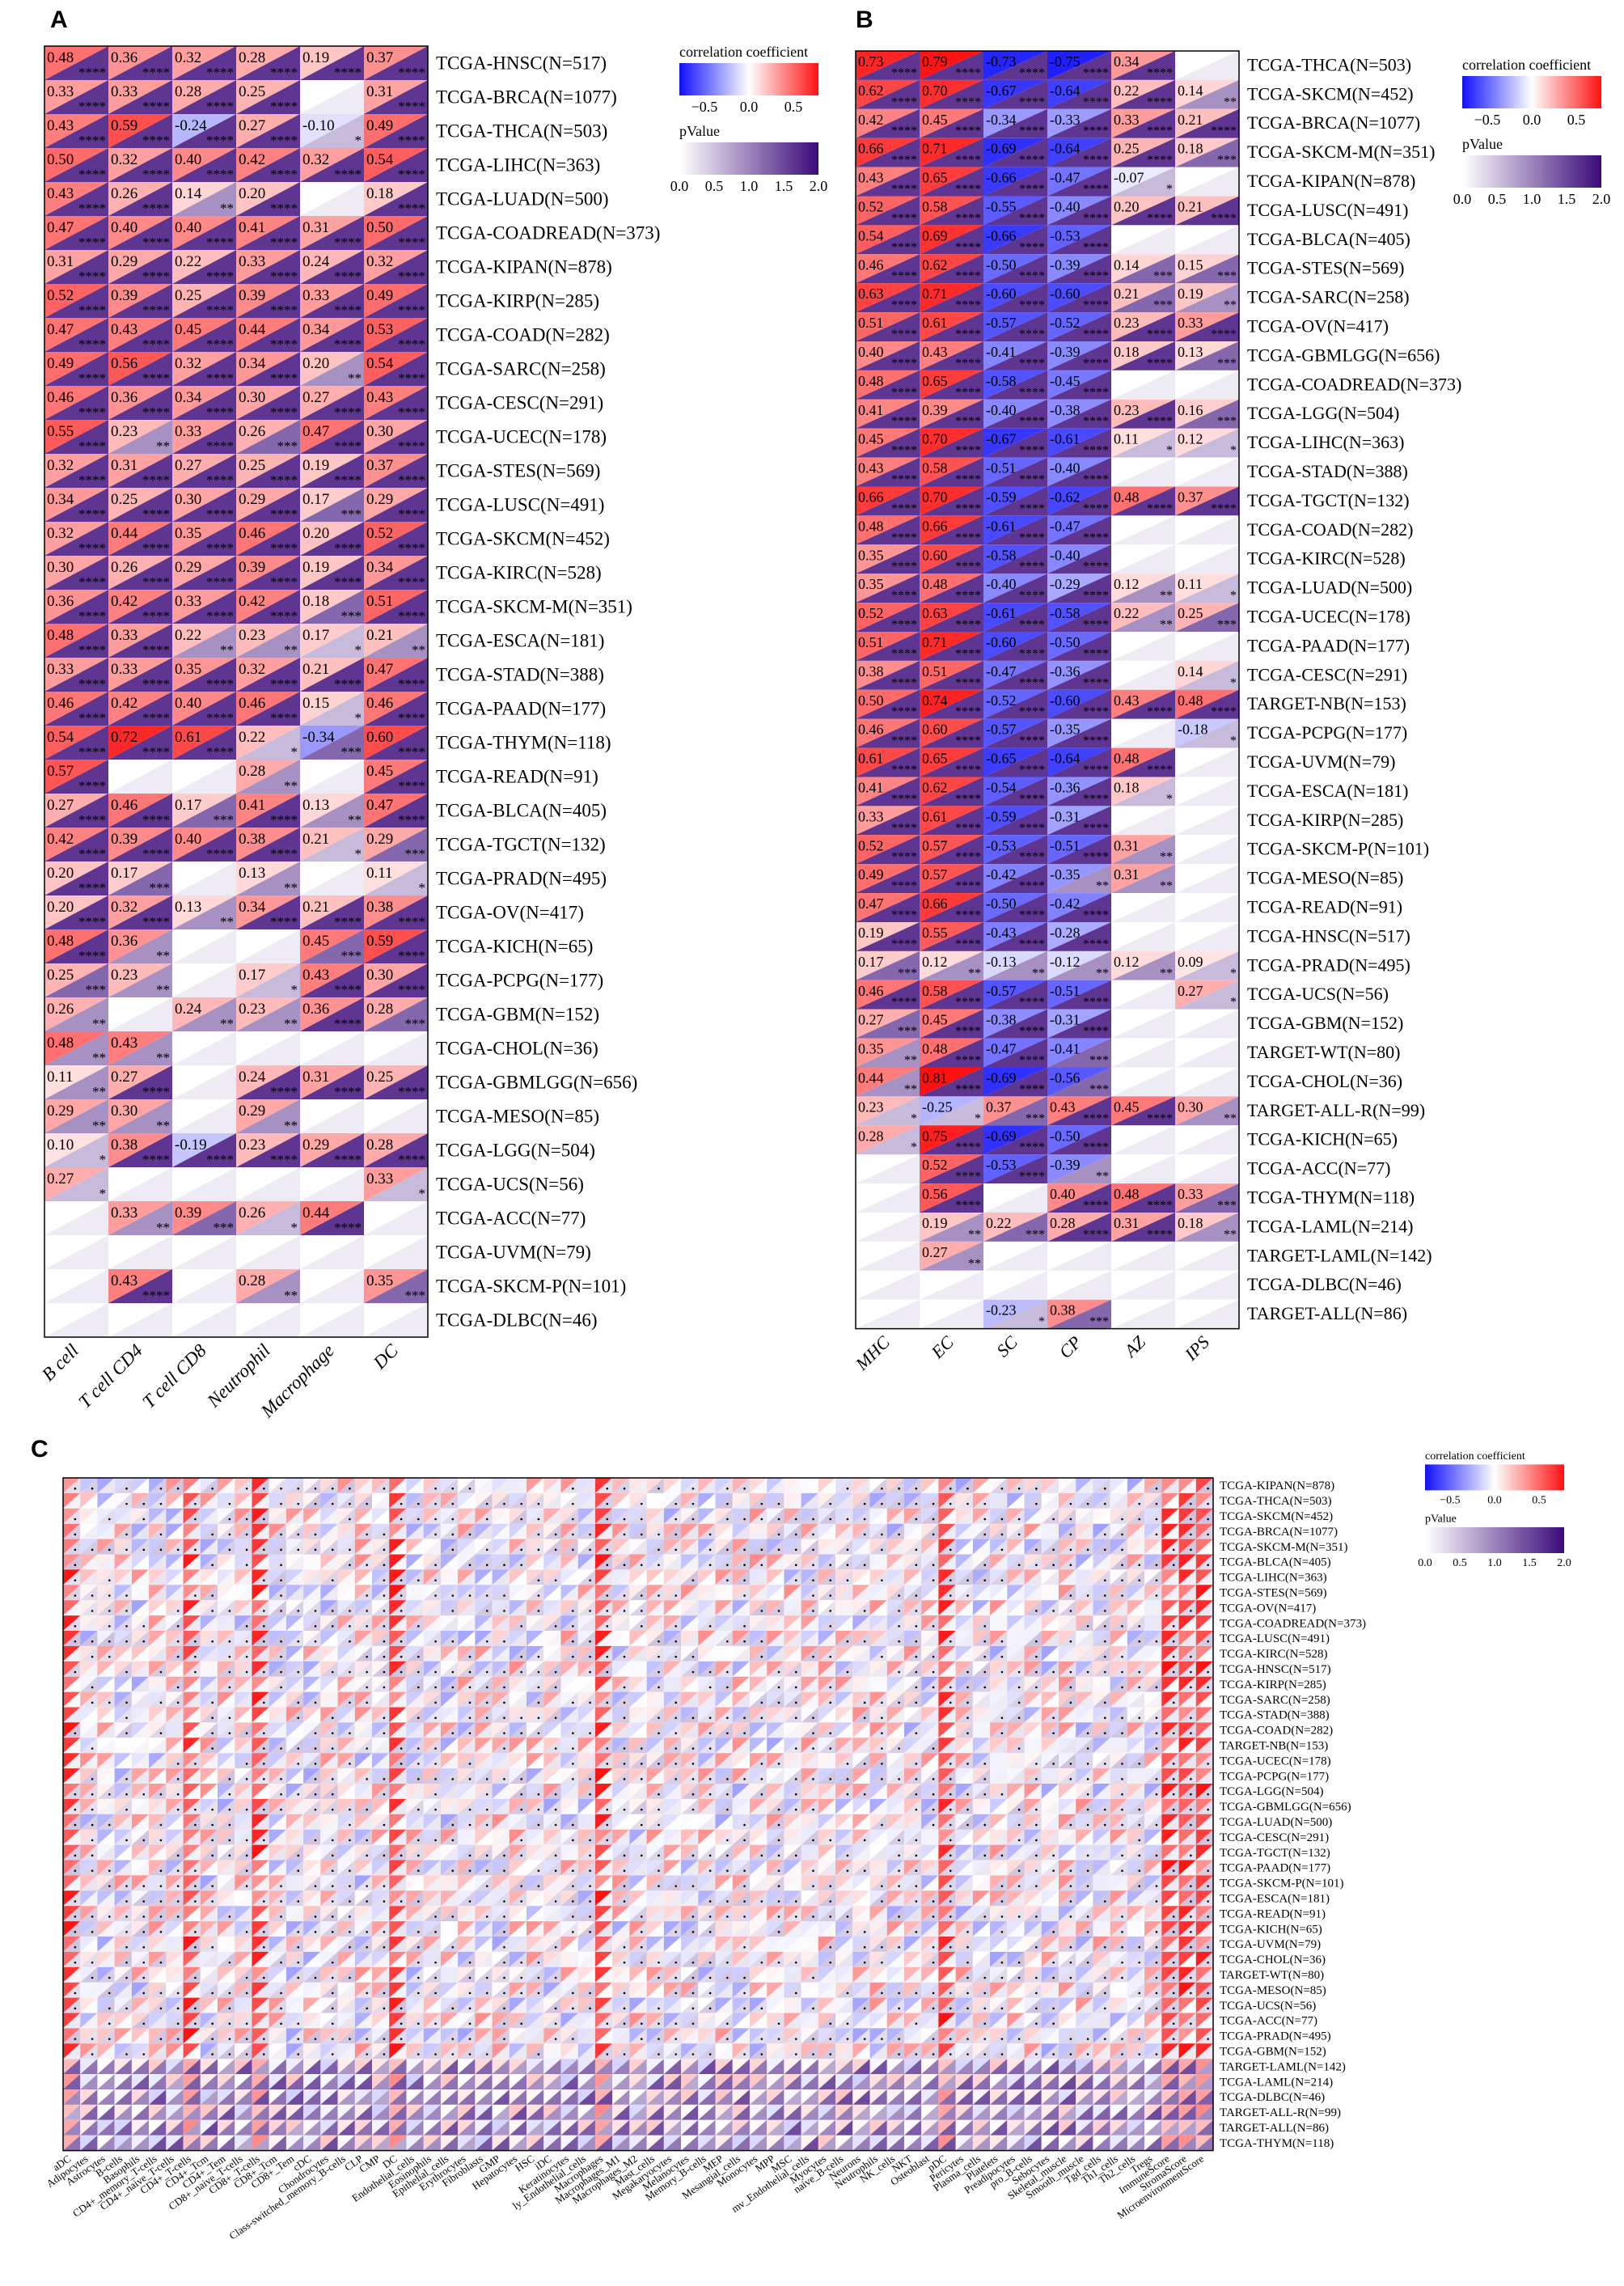 The height and width of the screenshot is (2286, 1624). What do you see at coordinates (749, 107) in the screenshot?
I see `legend-corr-tick: 0.0` at bounding box center [749, 107].